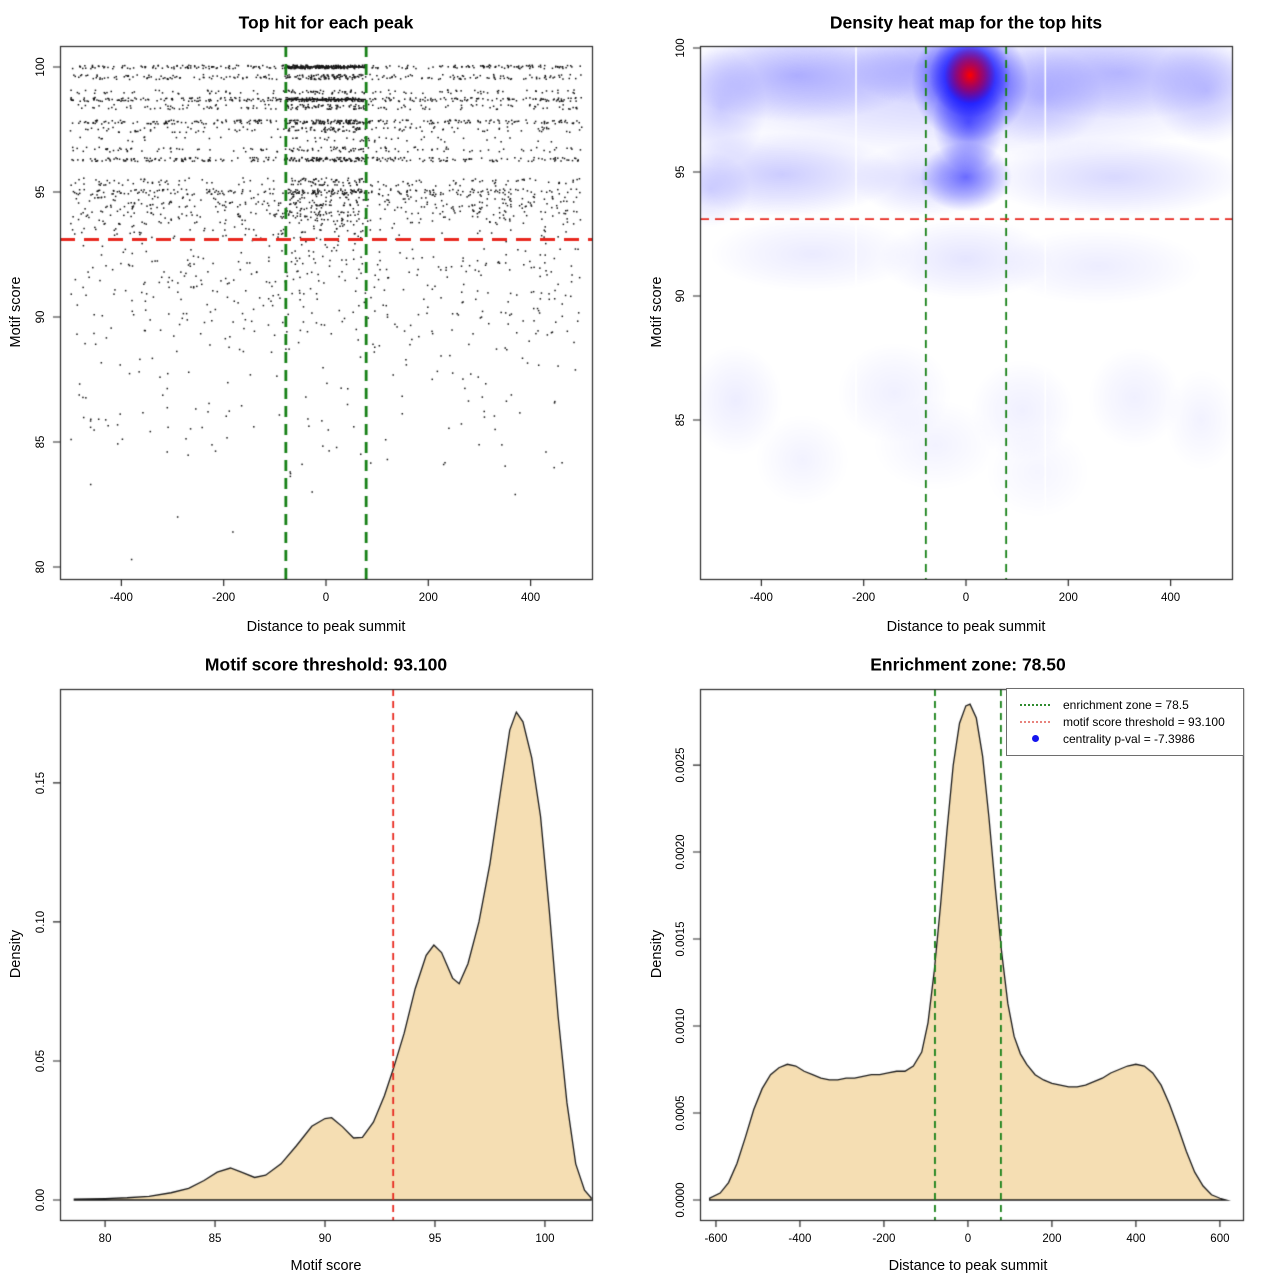  Describe the element at coordinates (1220, 1239) in the screenshot. I see `x-tick-label: 600` at that location.